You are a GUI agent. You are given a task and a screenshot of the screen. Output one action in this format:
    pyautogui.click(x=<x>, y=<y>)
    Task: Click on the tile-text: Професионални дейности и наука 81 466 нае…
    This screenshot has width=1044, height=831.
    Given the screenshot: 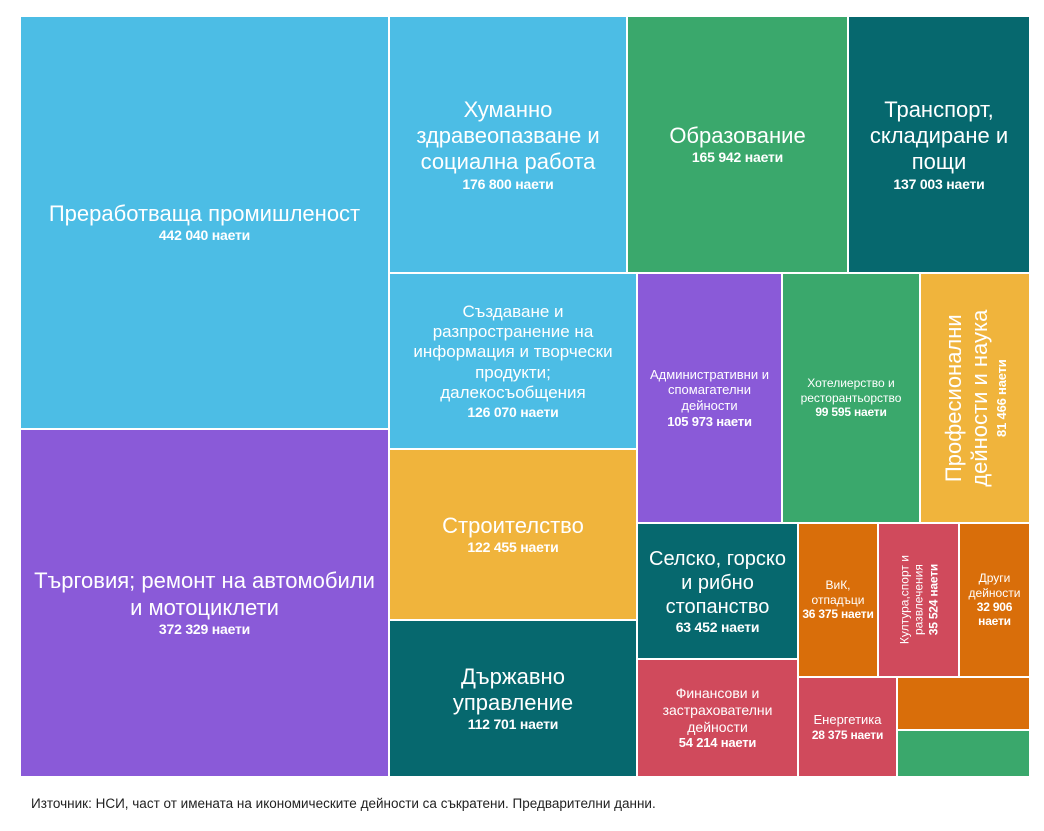 What is the action you would take?
    pyautogui.click(x=975, y=398)
    